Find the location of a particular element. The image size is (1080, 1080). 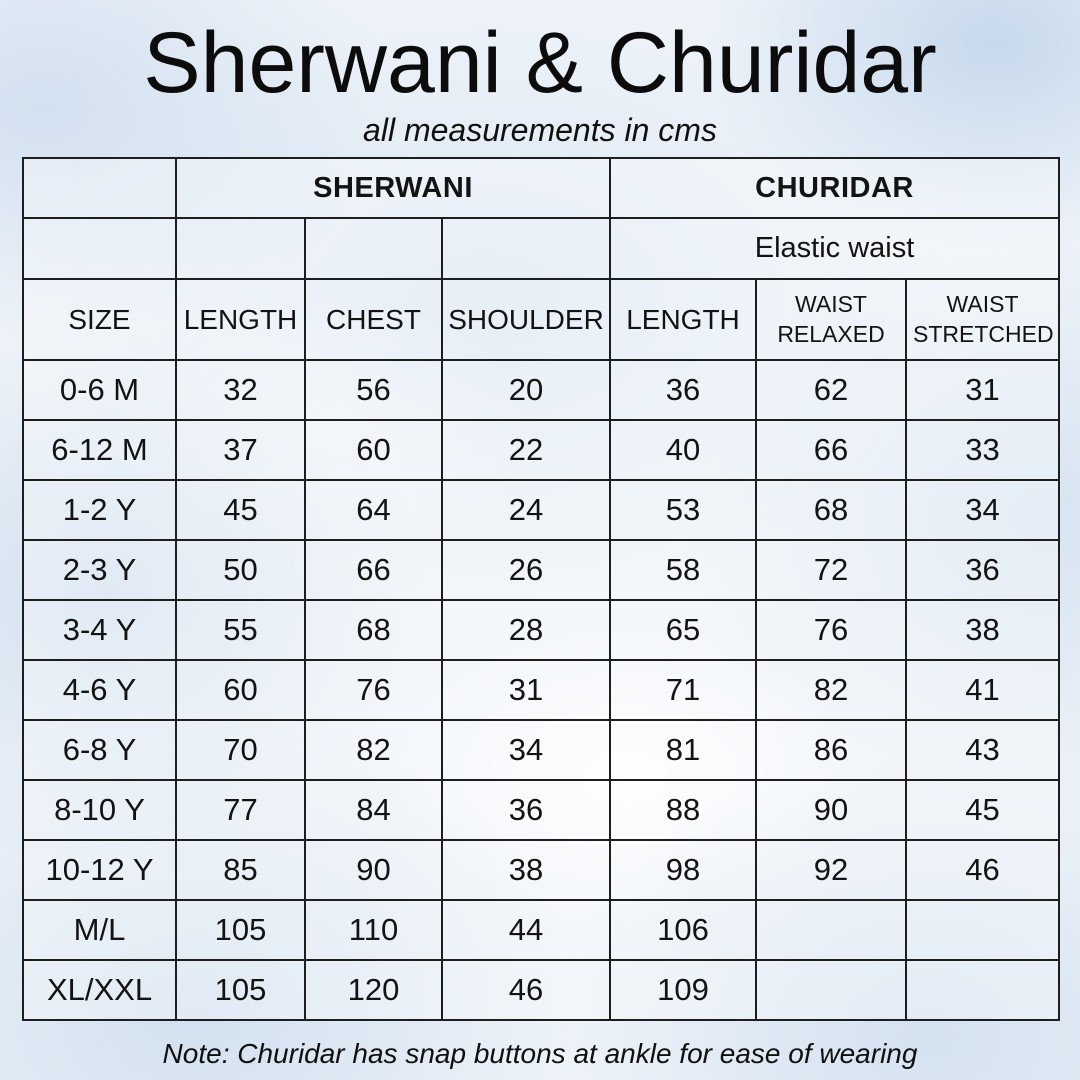

column-header-length: LENGTH is located at coordinates (240, 319).